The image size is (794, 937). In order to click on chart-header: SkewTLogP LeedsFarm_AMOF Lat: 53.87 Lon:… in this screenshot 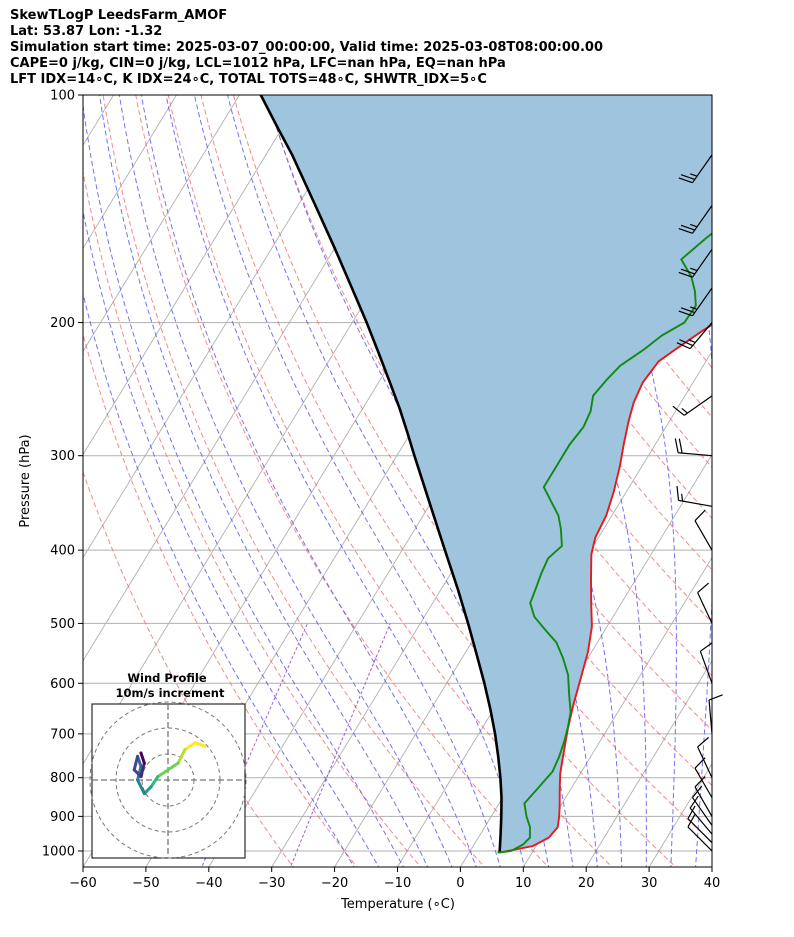, I will do `click(400, 48)`.